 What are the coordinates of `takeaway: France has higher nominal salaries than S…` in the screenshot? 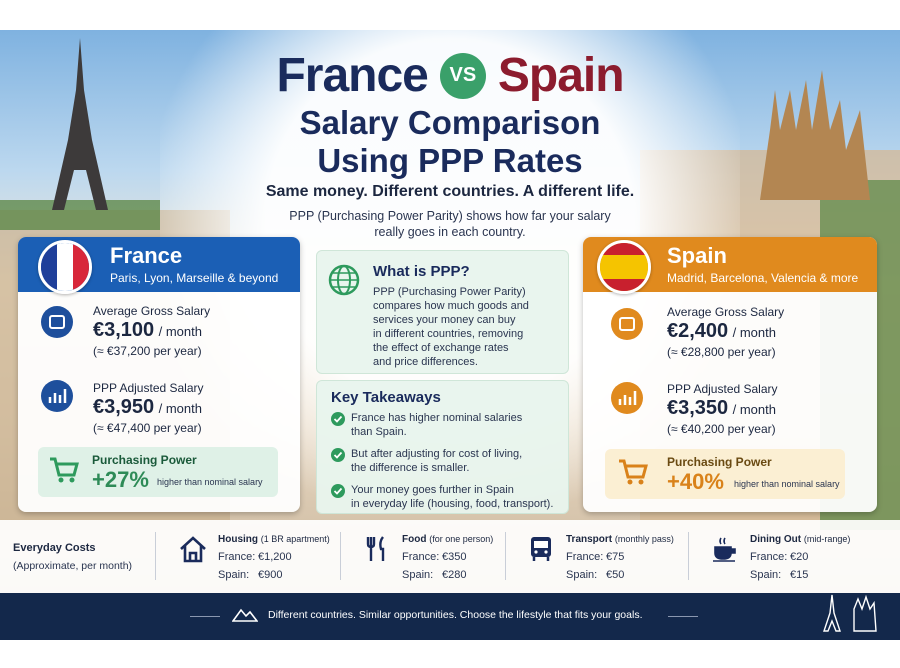 It's located at (446, 425).